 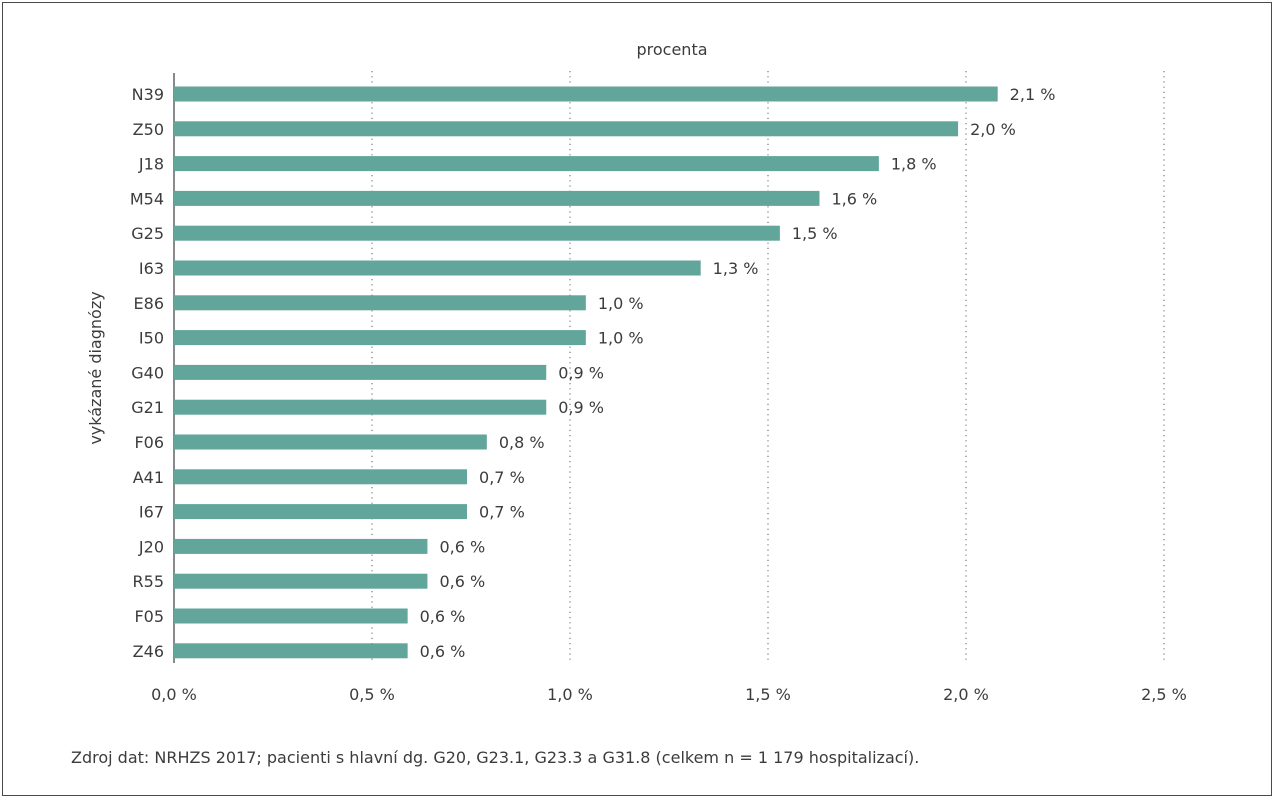 I want to click on value-label: 0,8 %, so click(x=522, y=442).